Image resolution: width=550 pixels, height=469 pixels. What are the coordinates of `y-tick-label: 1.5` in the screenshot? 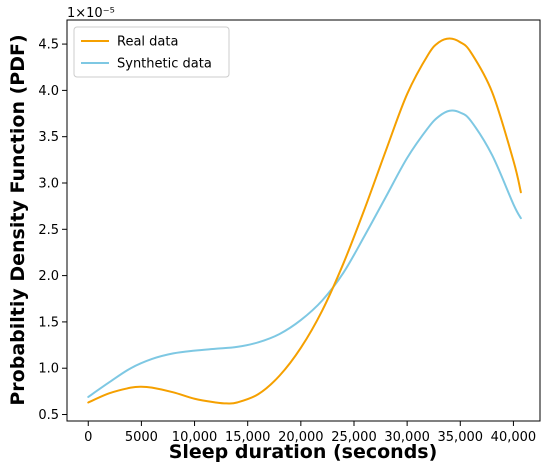 It's located at (48, 322).